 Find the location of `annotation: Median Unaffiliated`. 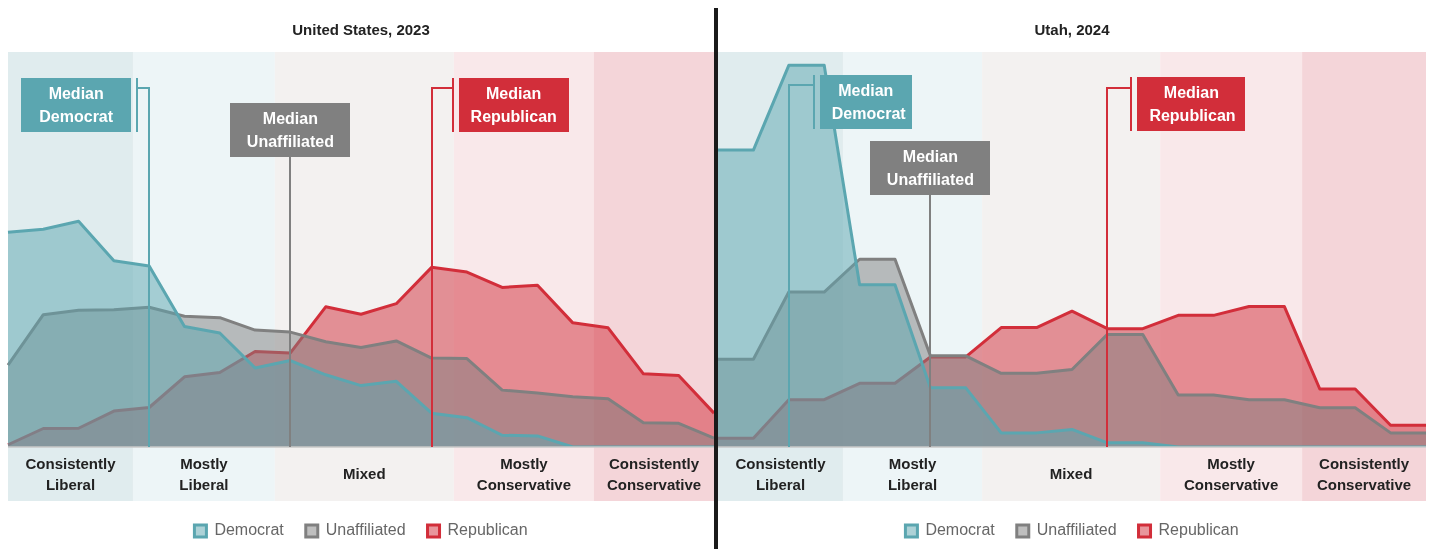

annotation: Median Unaffiliated is located at coordinates (930, 168).